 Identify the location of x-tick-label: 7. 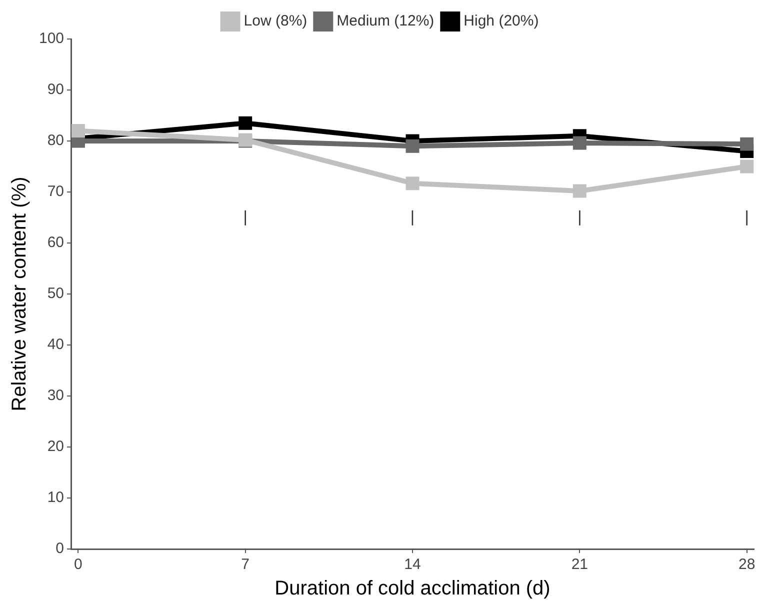
(245, 565).